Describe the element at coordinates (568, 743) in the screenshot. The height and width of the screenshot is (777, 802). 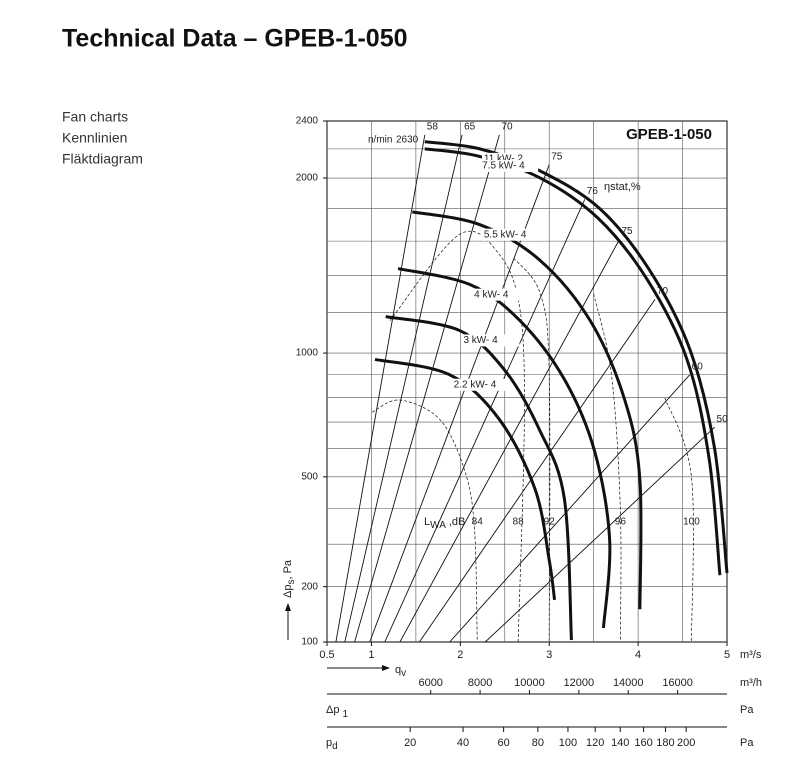
I see `pd-tick-label: 100` at that location.